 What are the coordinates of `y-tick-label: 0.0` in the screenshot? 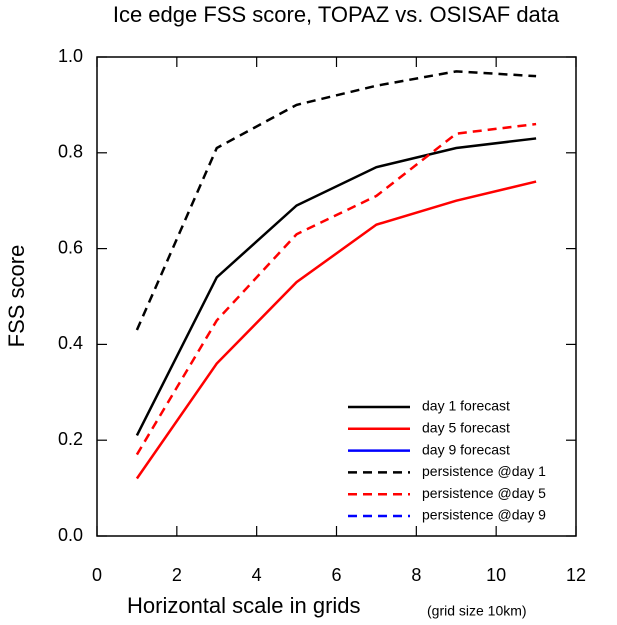 It's located at (70, 535).